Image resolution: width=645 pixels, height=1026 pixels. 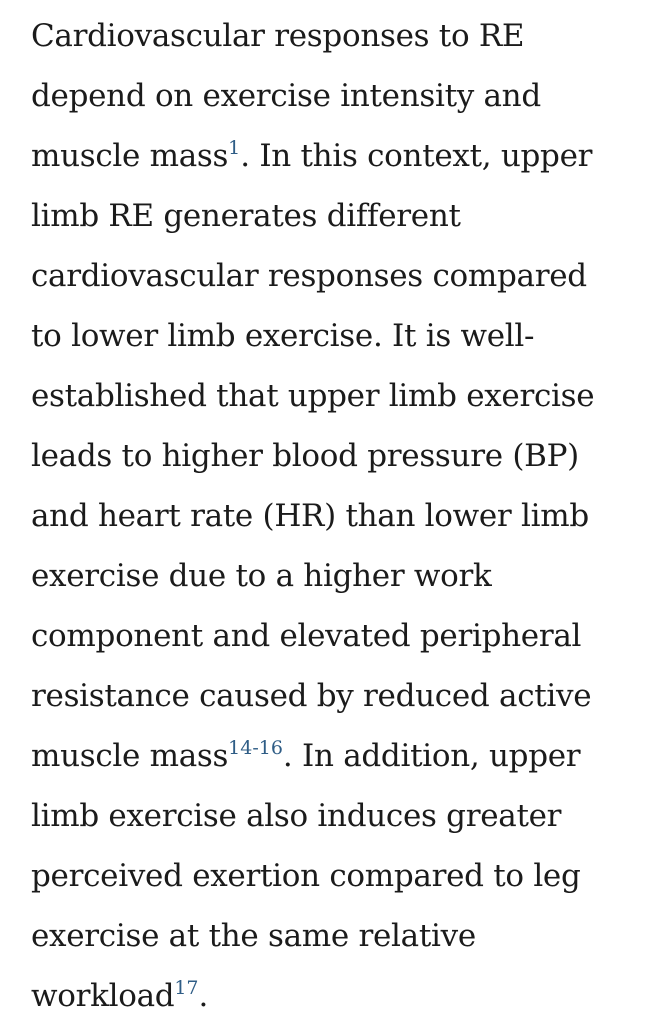 What do you see at coordinates (310, 516) in the screenshot?
I see `text-line: and heart rate (HR) than lower limb` at bounding box center [310, 516].